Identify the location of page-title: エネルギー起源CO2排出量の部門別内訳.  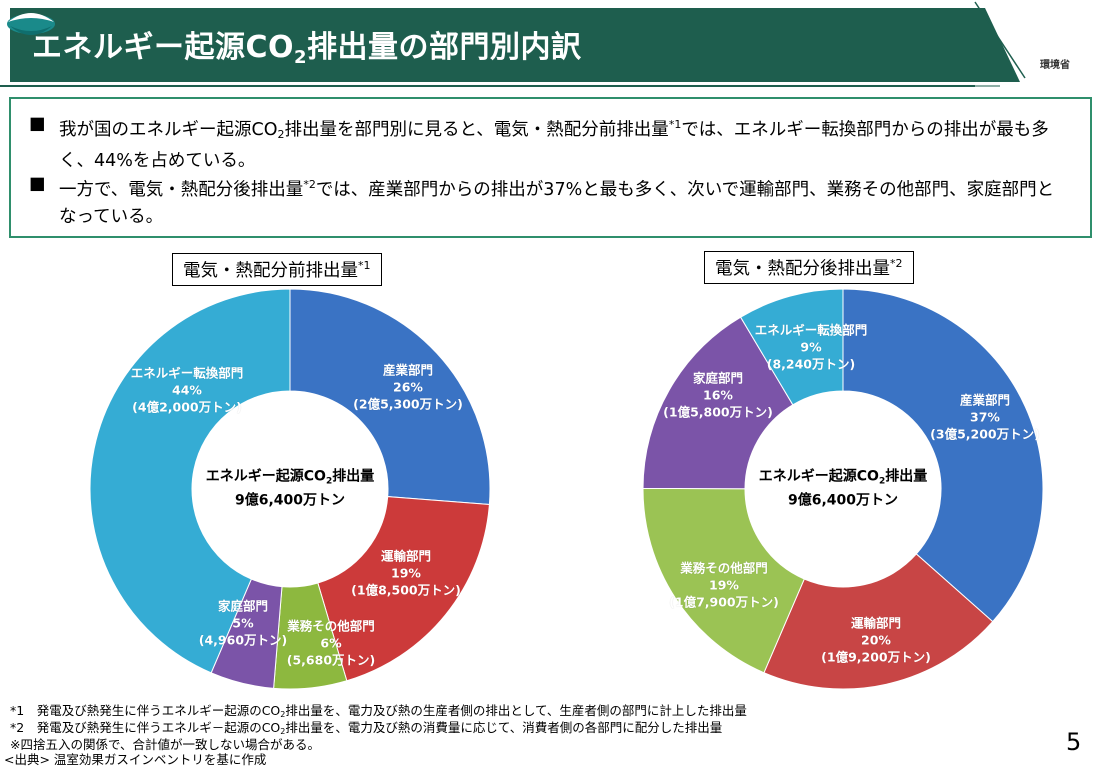
(307, 49).